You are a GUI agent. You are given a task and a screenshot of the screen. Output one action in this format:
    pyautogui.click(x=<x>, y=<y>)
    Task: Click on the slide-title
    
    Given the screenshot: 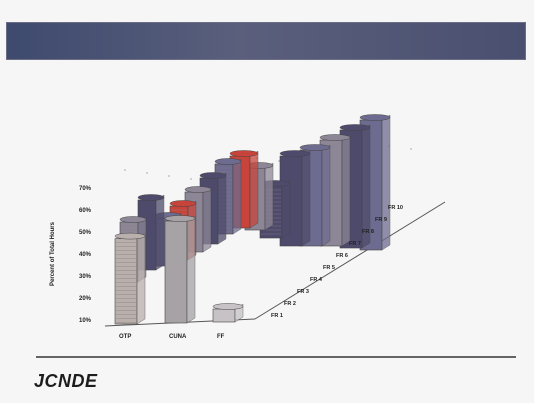 What is the action you would take?
    pyautogui.click(x=266, y=41)
    